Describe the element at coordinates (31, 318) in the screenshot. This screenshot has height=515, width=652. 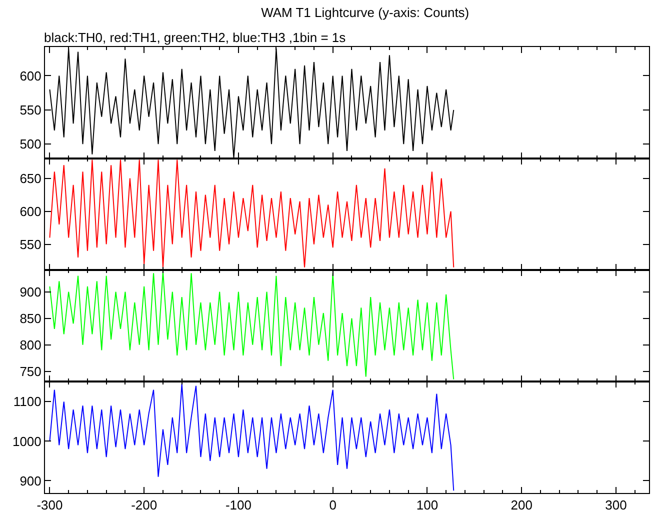
I see `y-tick-label: 850` at that location.